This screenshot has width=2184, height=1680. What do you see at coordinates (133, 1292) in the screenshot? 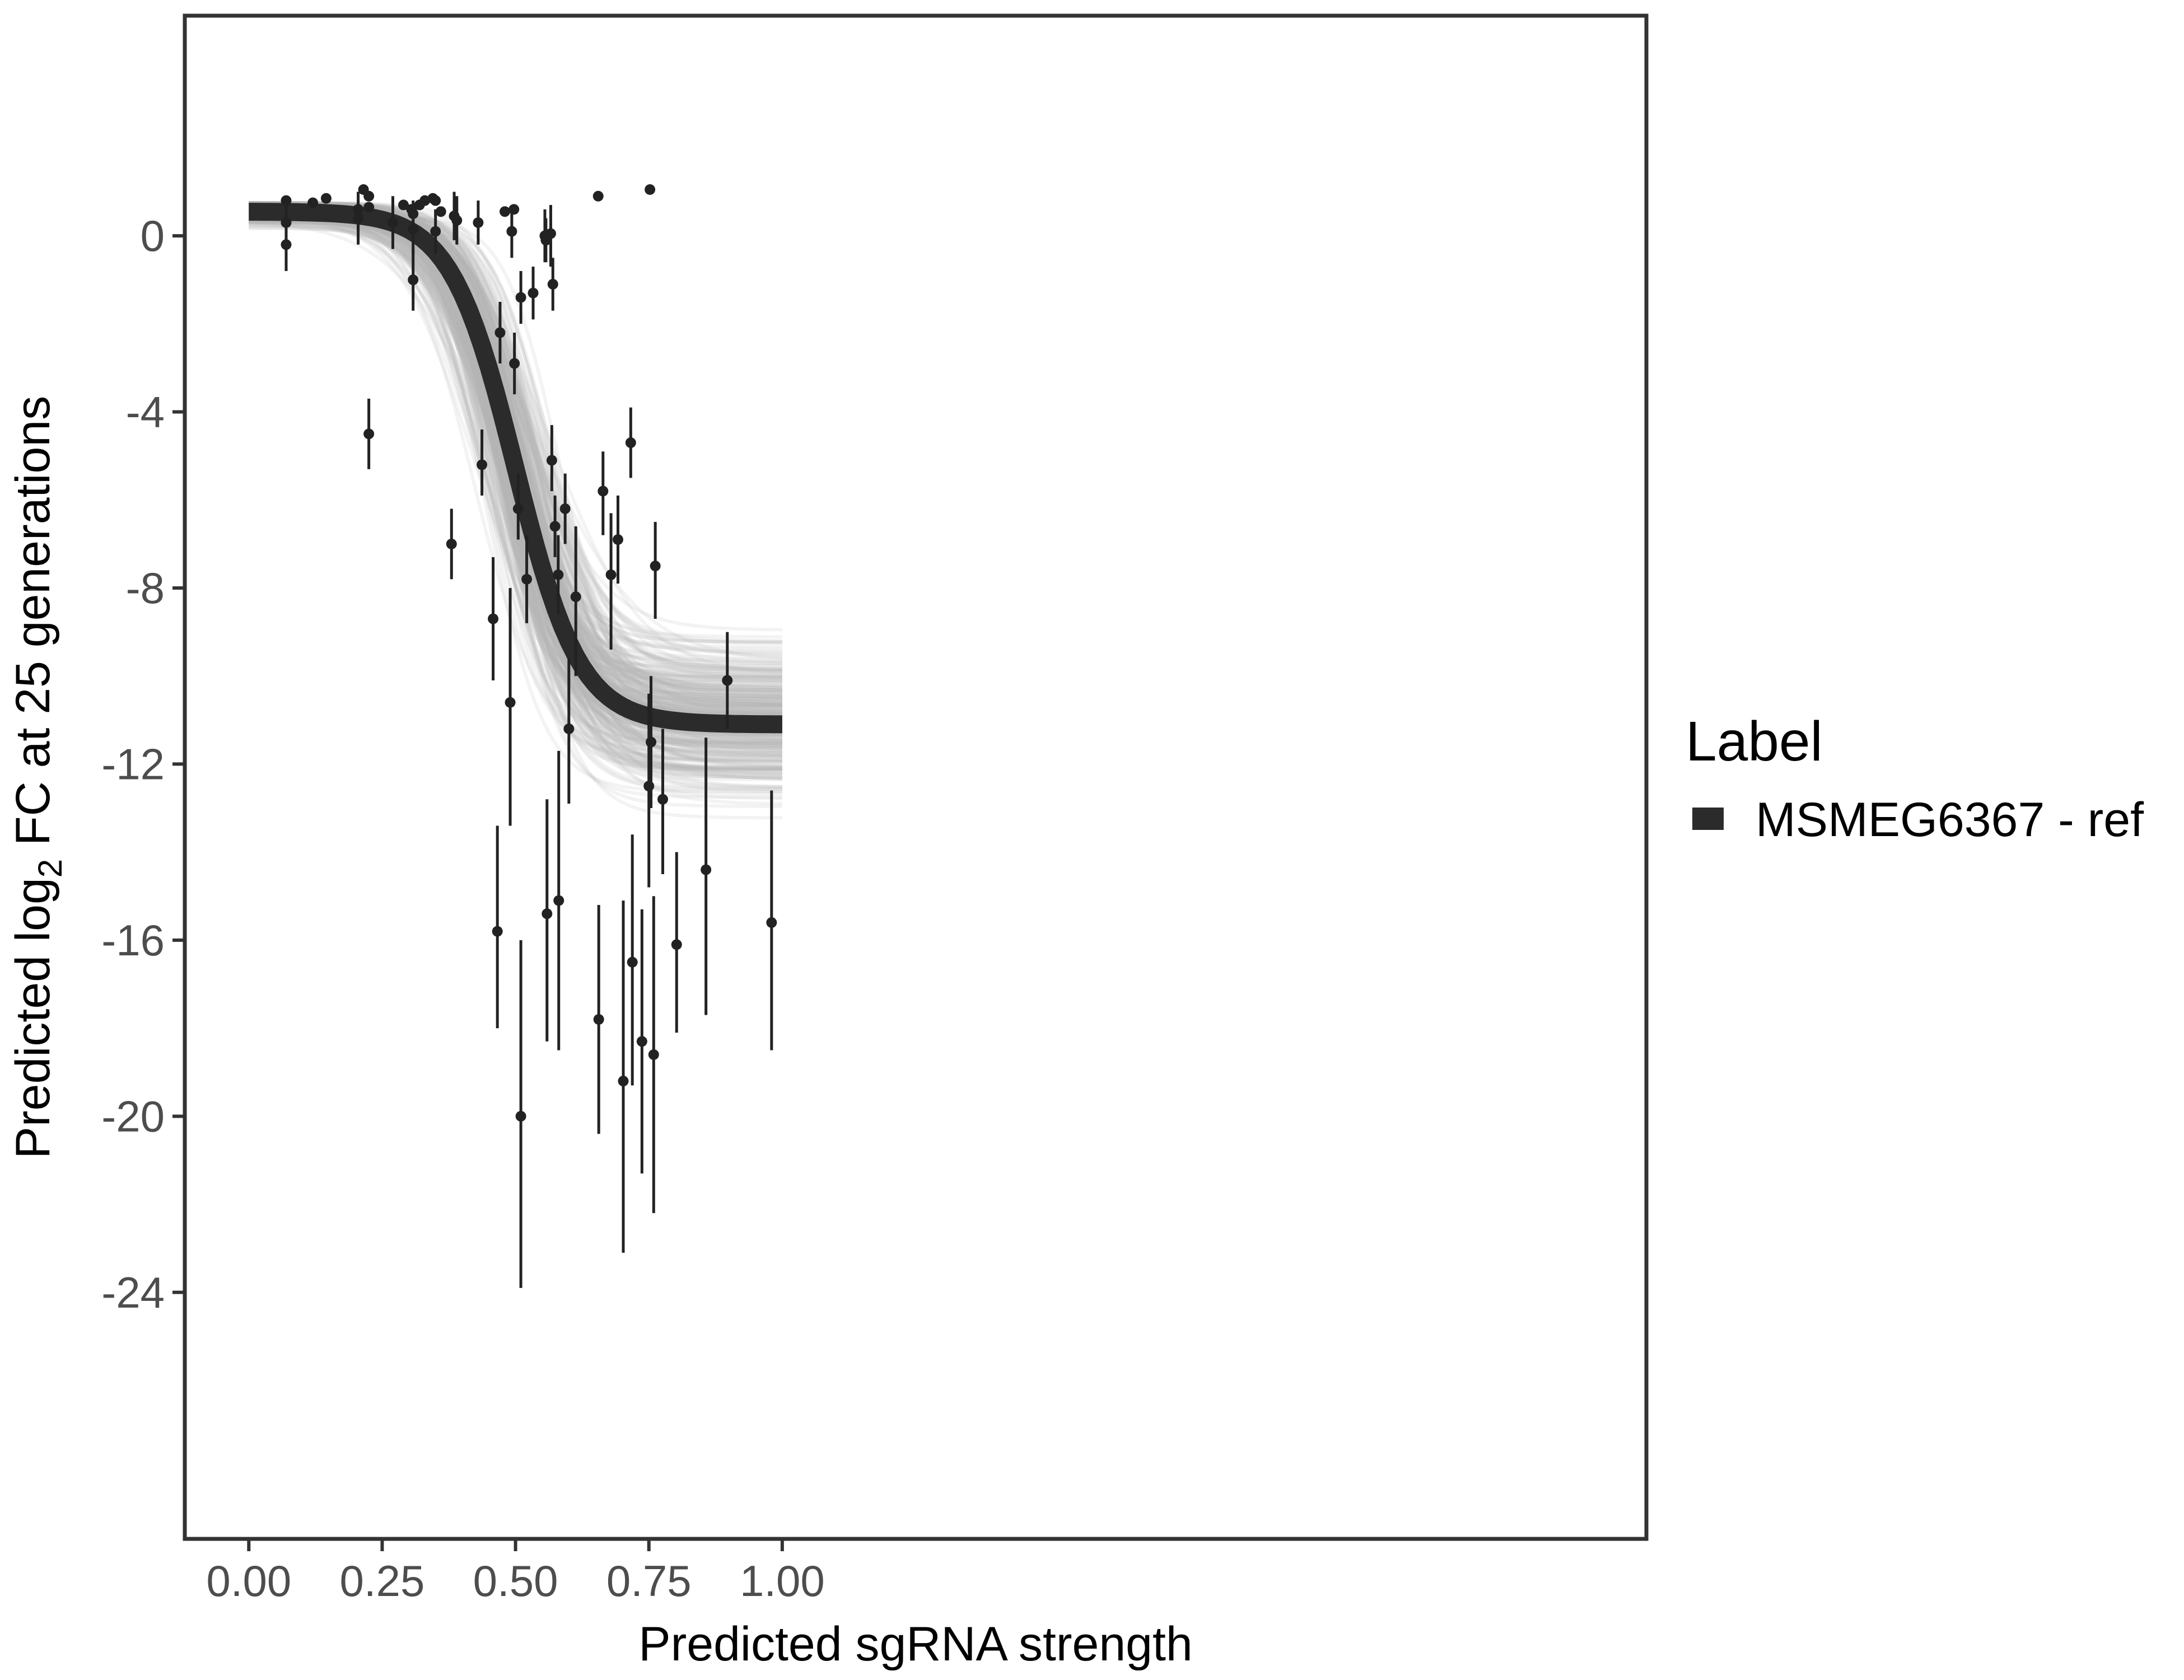
I see `y-tick-label: -24` at bounding box center [133, 1292].